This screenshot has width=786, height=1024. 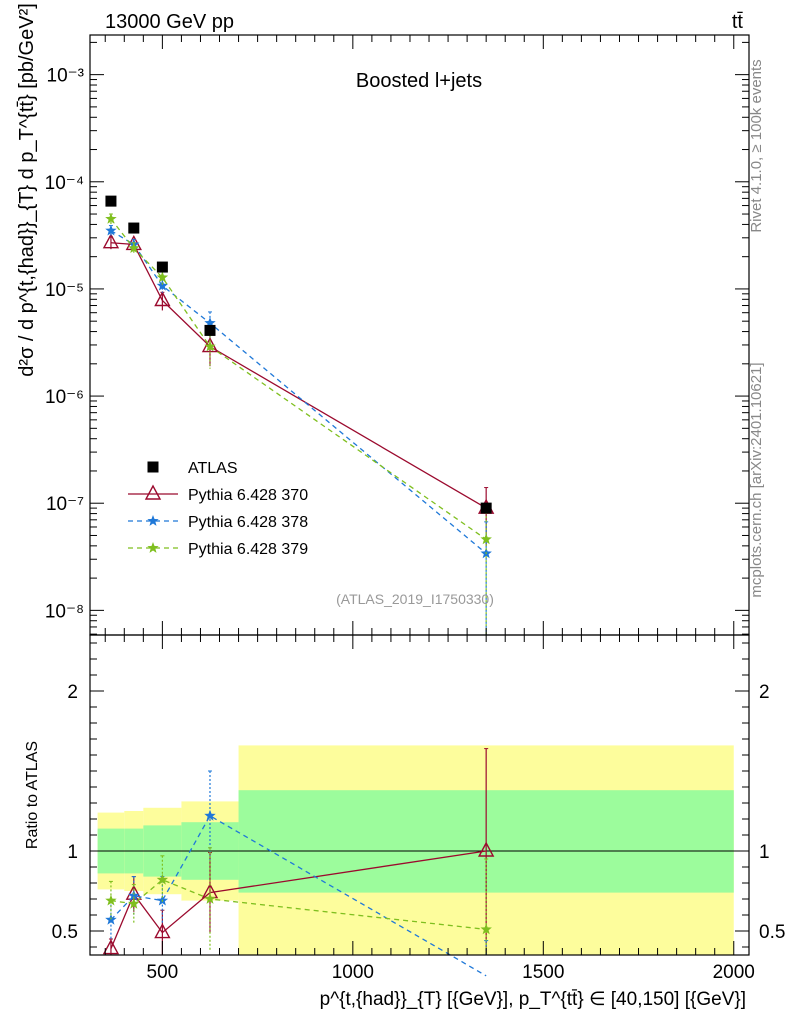 I want to click on ratio-ytick-label-right: 1, so click(x=764, y=852).